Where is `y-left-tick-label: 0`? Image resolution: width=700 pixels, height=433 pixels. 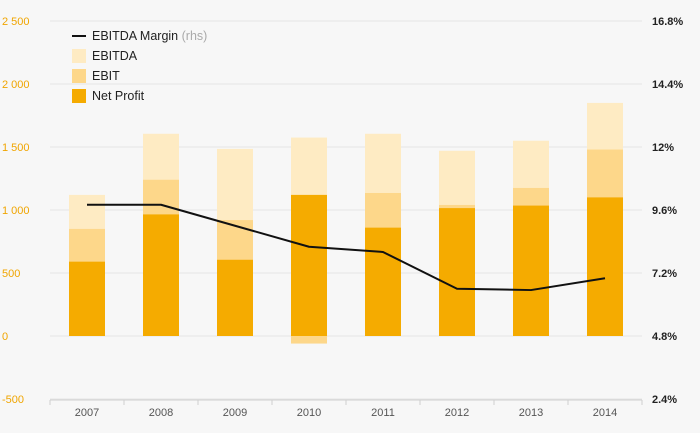
y-left-tick-label: 0 is located at coordinates (5, 337).